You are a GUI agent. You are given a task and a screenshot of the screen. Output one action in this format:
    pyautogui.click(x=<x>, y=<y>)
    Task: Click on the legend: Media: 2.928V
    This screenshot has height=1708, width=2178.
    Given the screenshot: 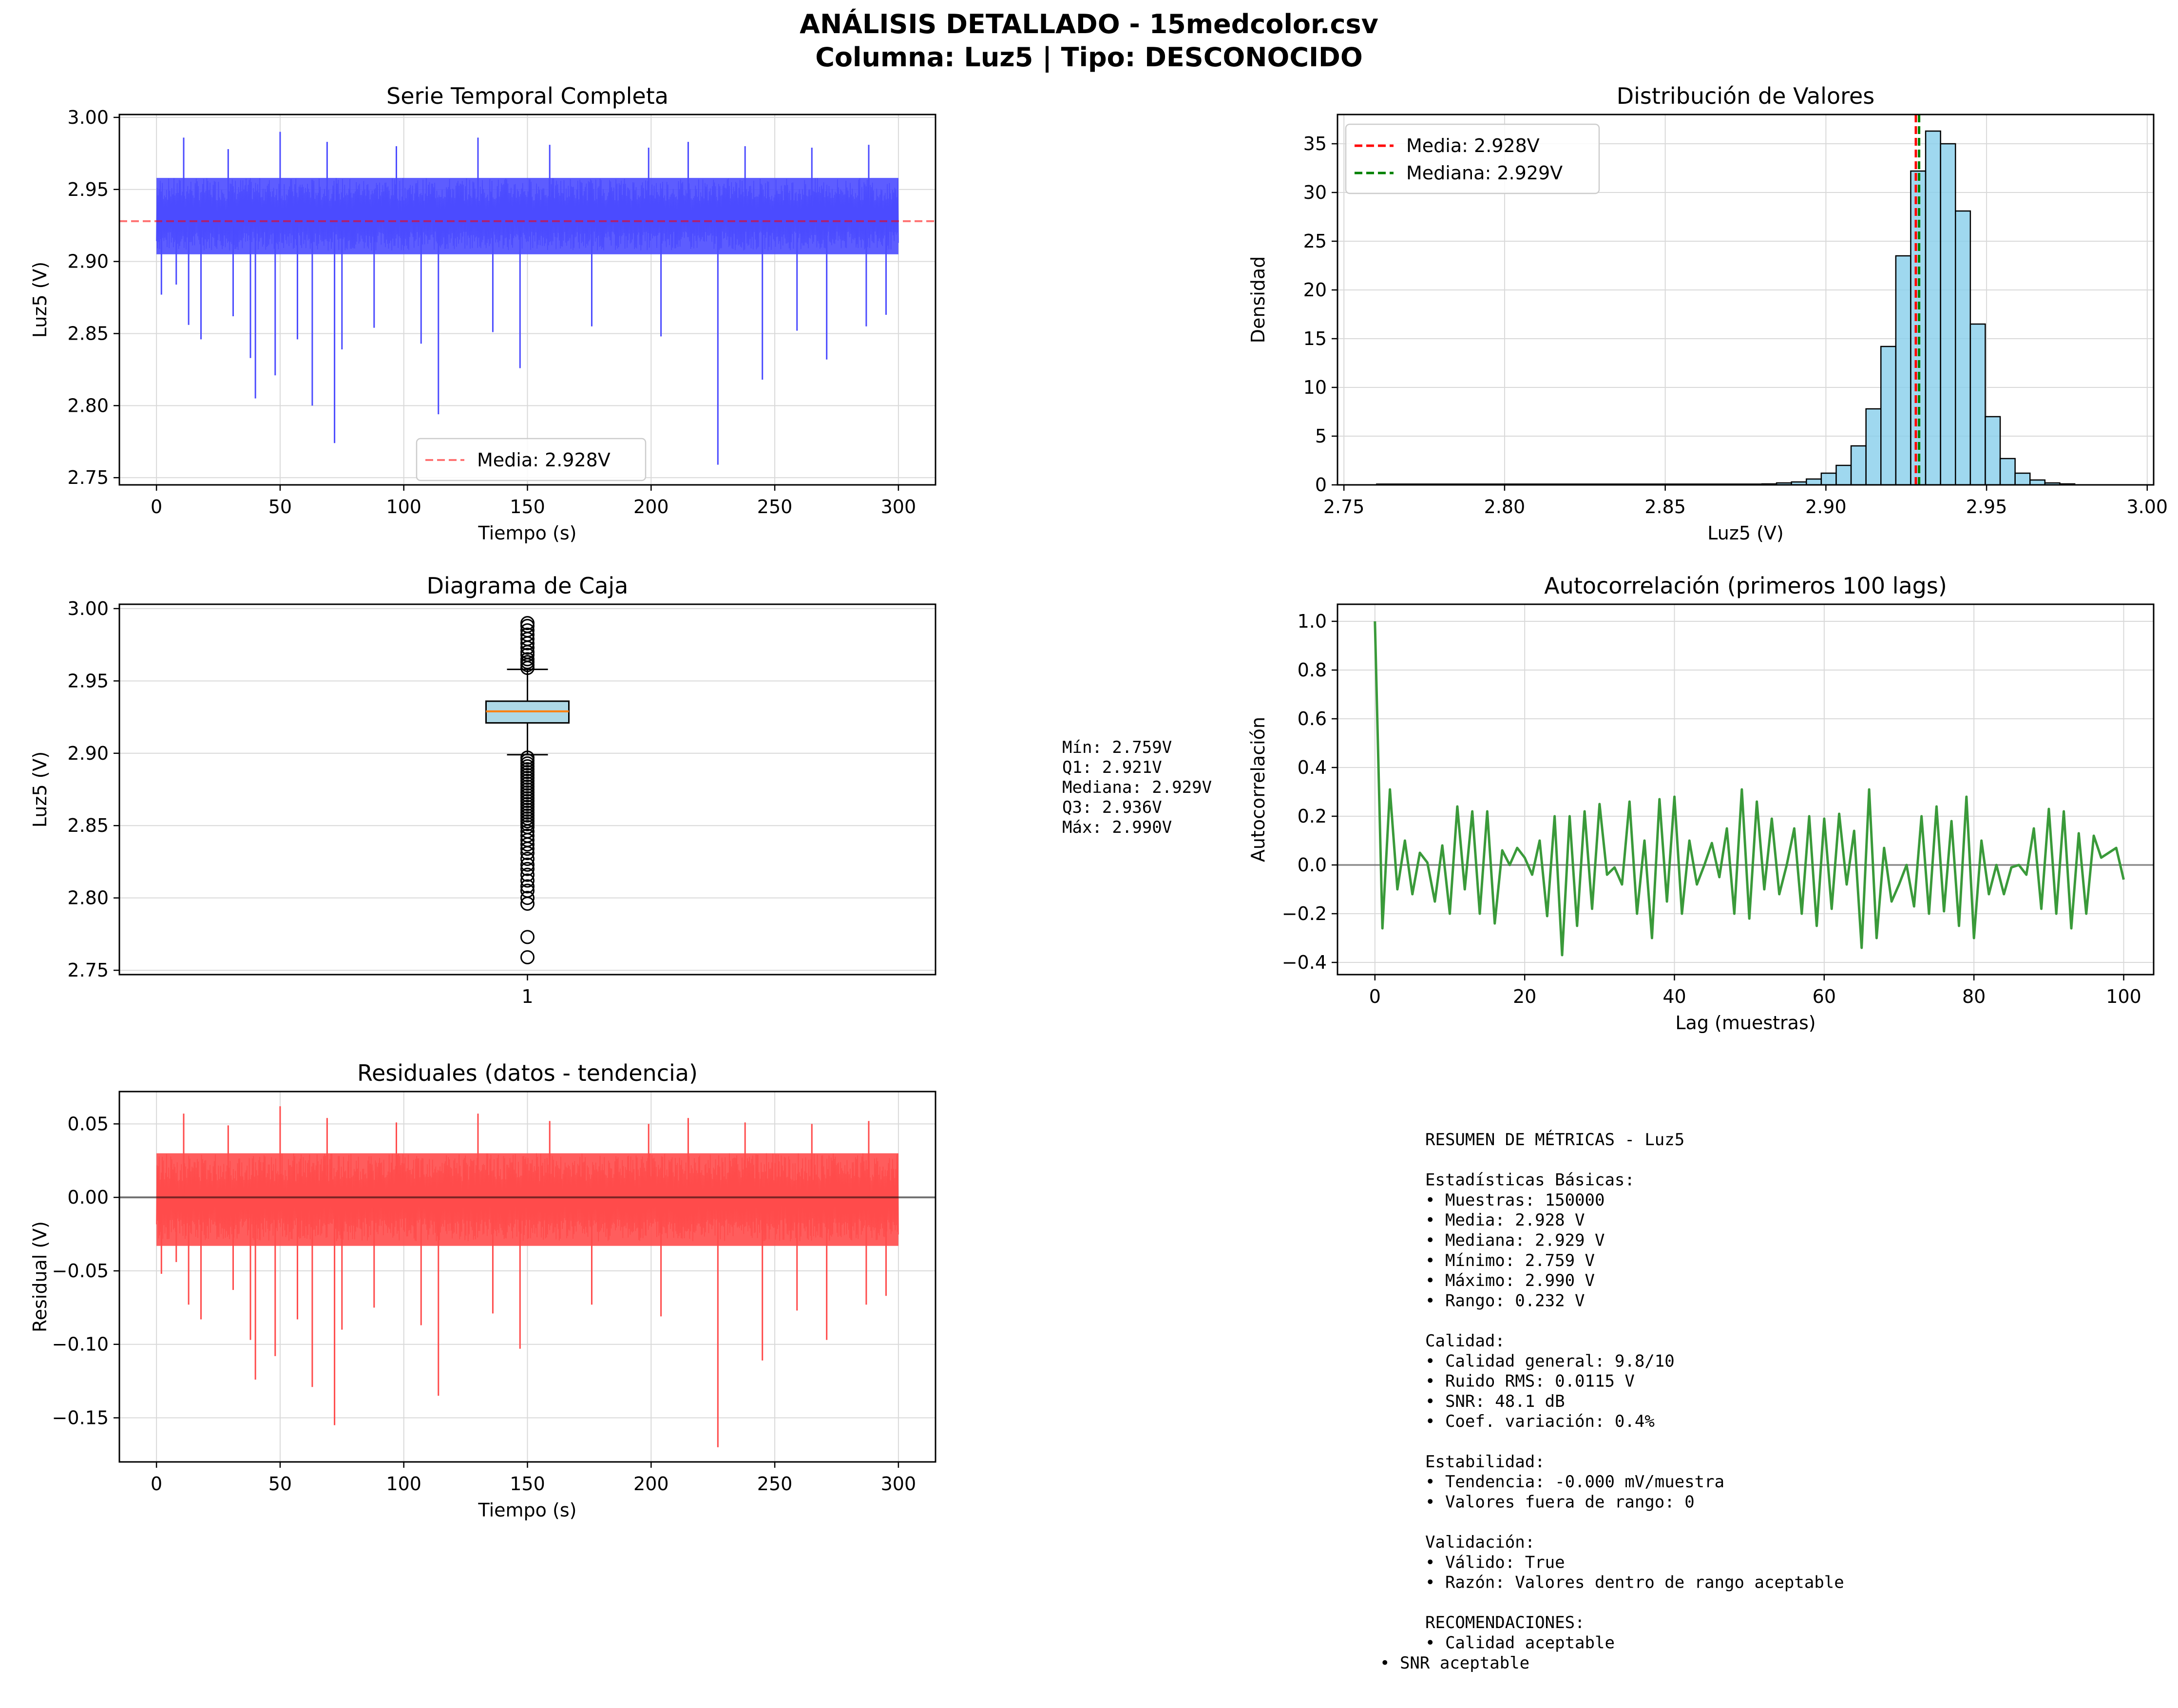 What is the action you would take?
    pyautogui.click(x=531, y=459)
    